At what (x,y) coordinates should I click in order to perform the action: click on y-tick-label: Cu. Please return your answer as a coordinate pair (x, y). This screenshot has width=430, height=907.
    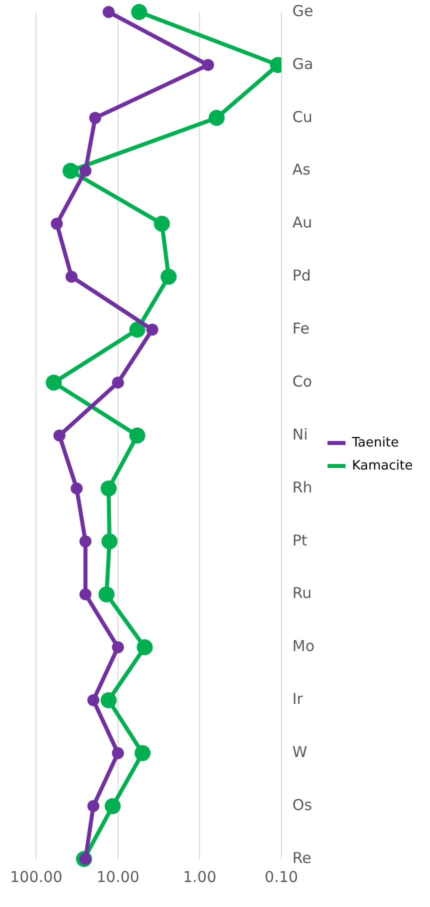
    Looking at the image, I should click on (302, 117).